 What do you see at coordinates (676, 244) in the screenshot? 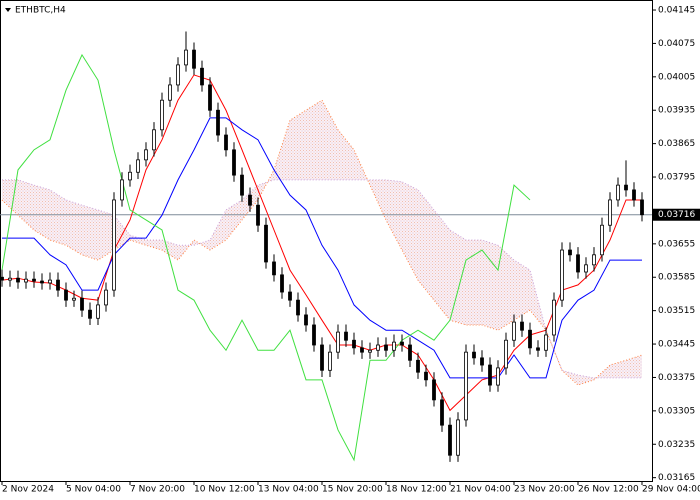
I see `y-tick-label: 0.03655` at bounding box center [676, 244].